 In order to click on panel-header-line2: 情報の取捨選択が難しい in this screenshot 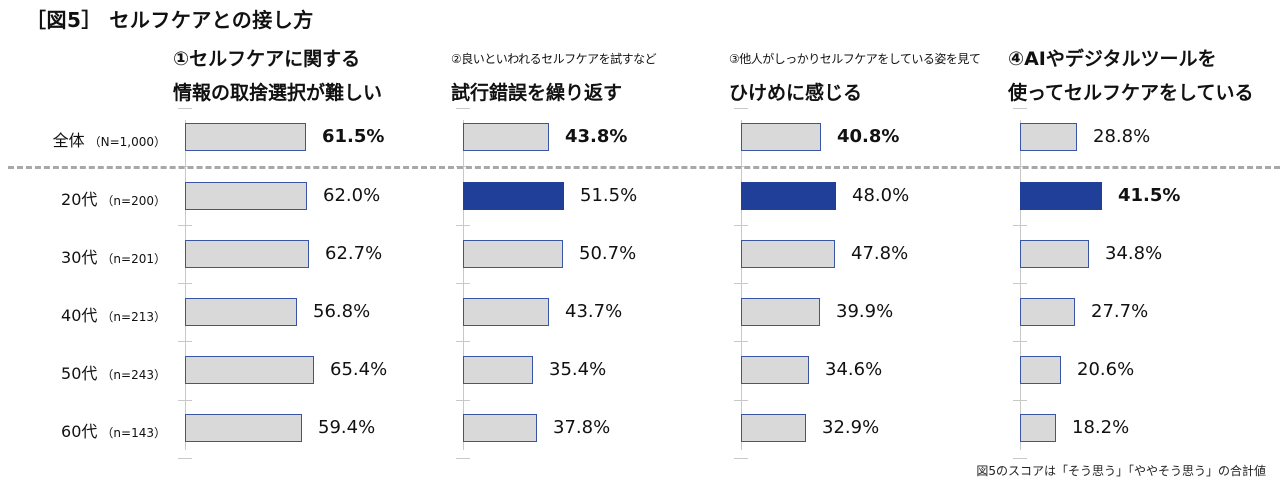, I will do `click(278, 93)`.